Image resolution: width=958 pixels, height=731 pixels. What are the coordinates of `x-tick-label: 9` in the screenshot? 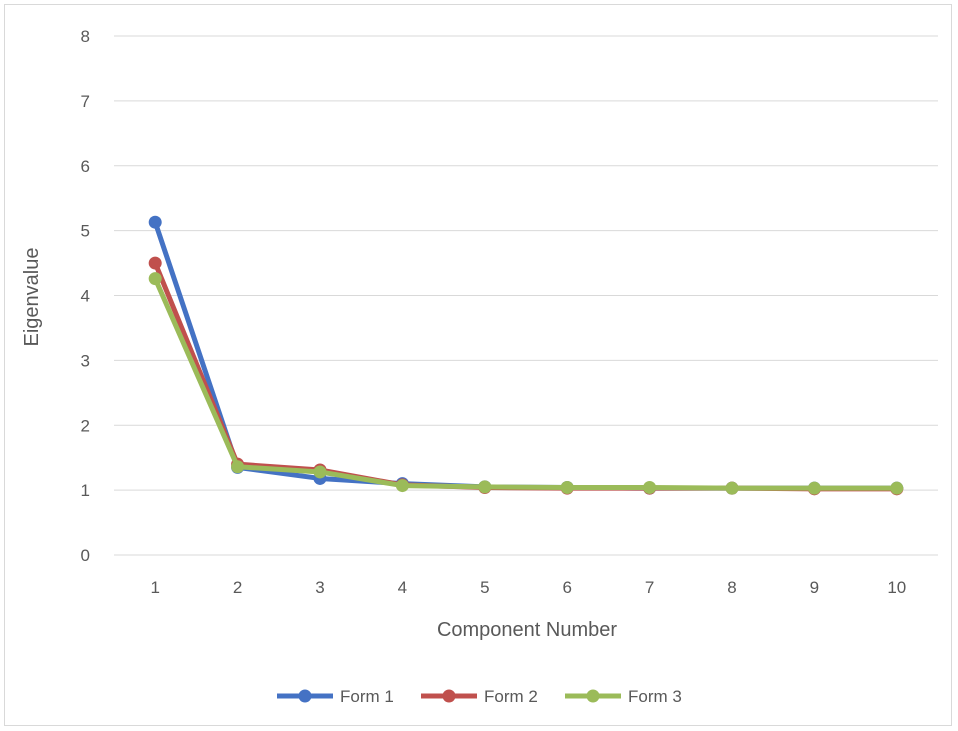 It's located at (814, 587).